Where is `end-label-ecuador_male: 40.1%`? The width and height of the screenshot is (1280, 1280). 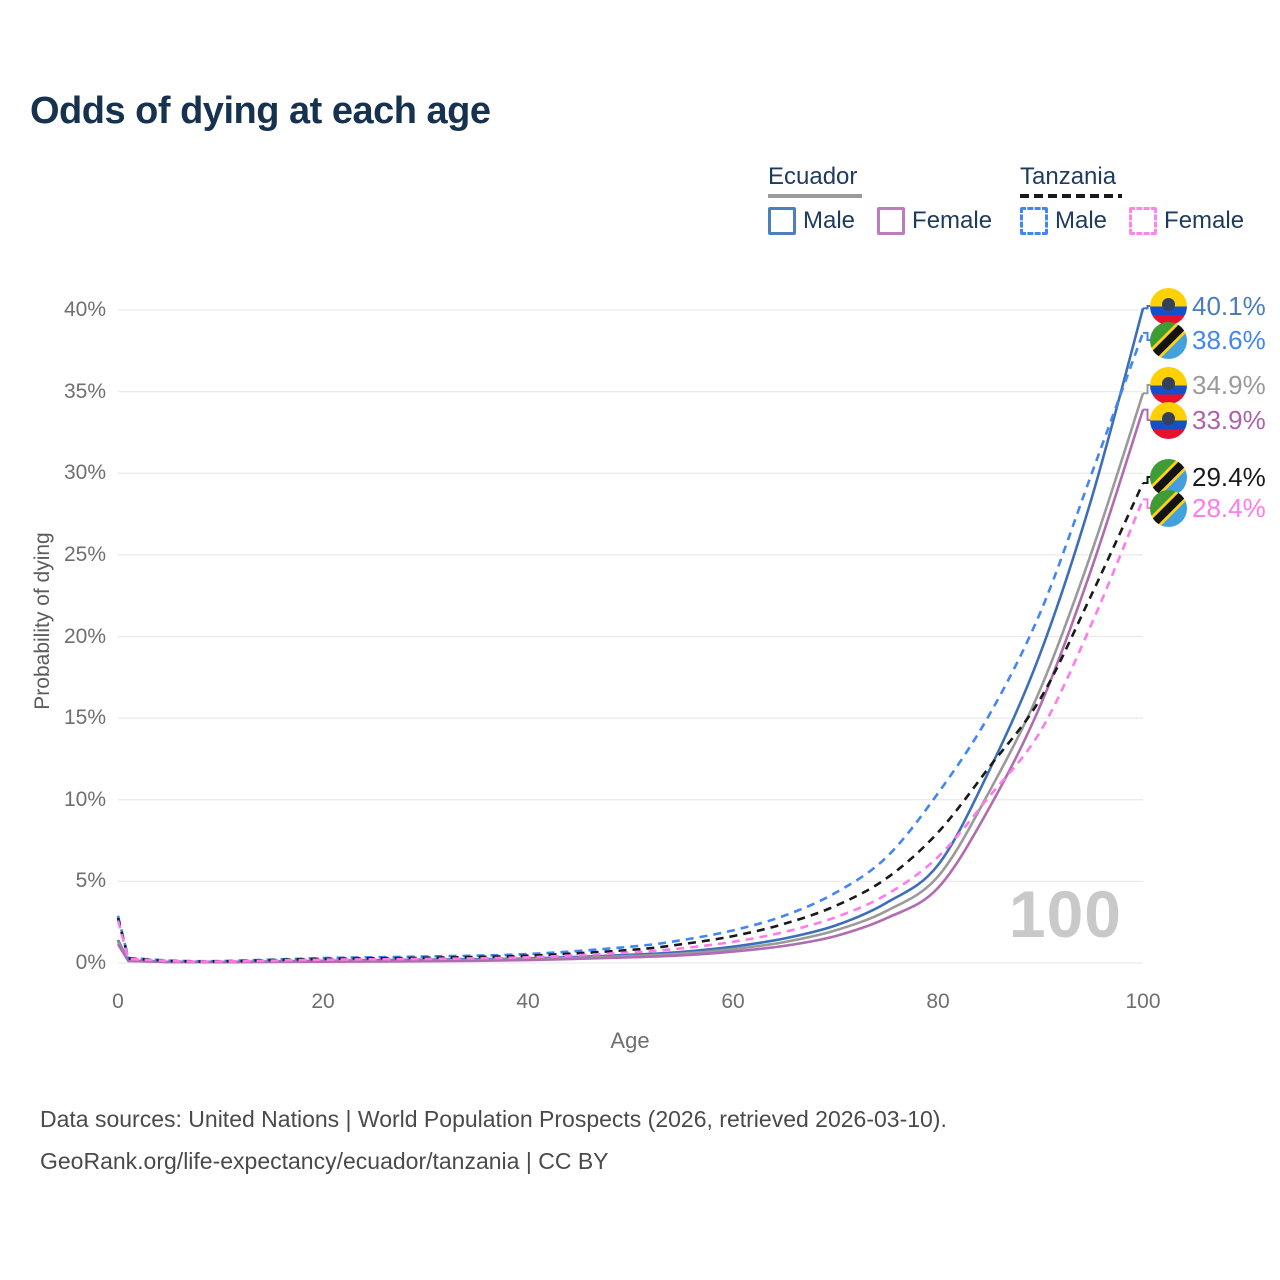 end-label-ecuador_male: 40.1% is located at coordinates (1208, 306).